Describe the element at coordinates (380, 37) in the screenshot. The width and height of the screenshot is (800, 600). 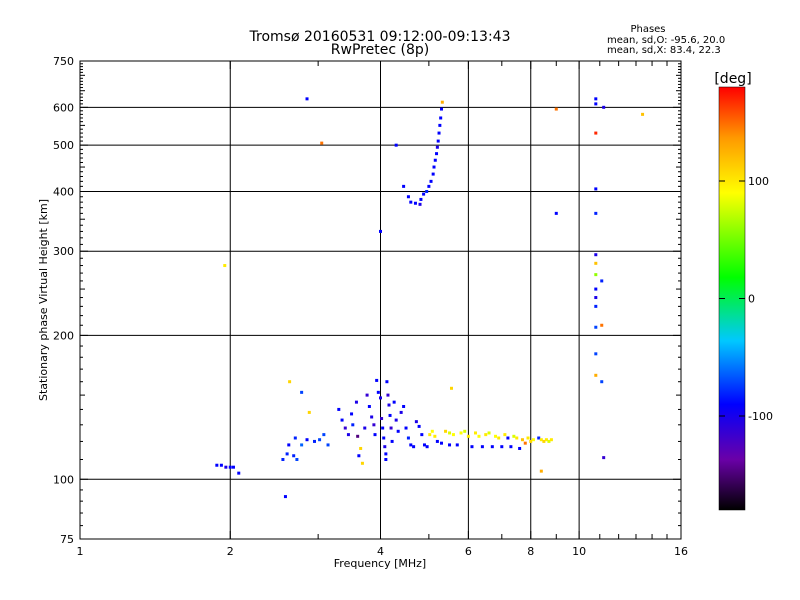
I see `chart-title: Tromsø 20160531 09:12:00-09:13:43` at that location.